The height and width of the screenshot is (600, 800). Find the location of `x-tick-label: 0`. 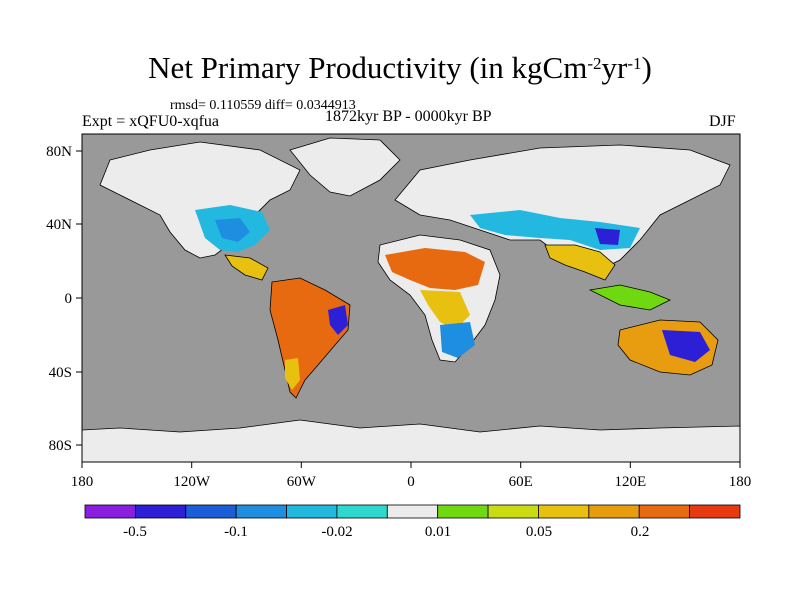

x-tick-label: 0 is located at coordinates (411, 482).